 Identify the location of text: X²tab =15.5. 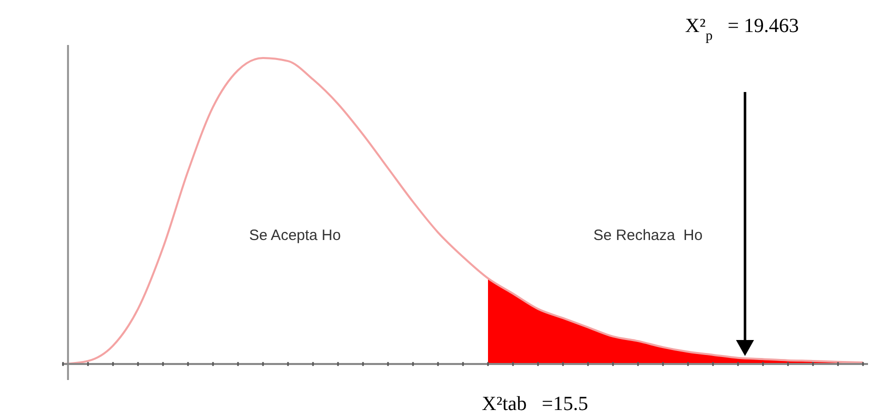
(535, 404).